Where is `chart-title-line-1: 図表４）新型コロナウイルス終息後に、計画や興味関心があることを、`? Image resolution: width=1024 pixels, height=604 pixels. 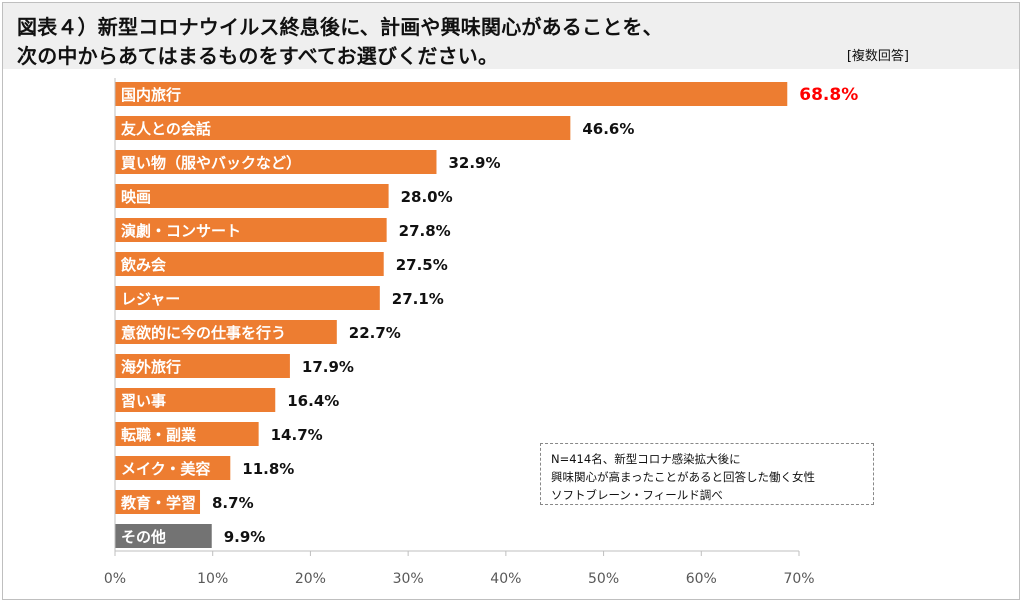 chart-title-line-1: 図表４）新型コロナウイルス終息後に、計画や興味関心があることを、 is located at coordinates (340, 27).